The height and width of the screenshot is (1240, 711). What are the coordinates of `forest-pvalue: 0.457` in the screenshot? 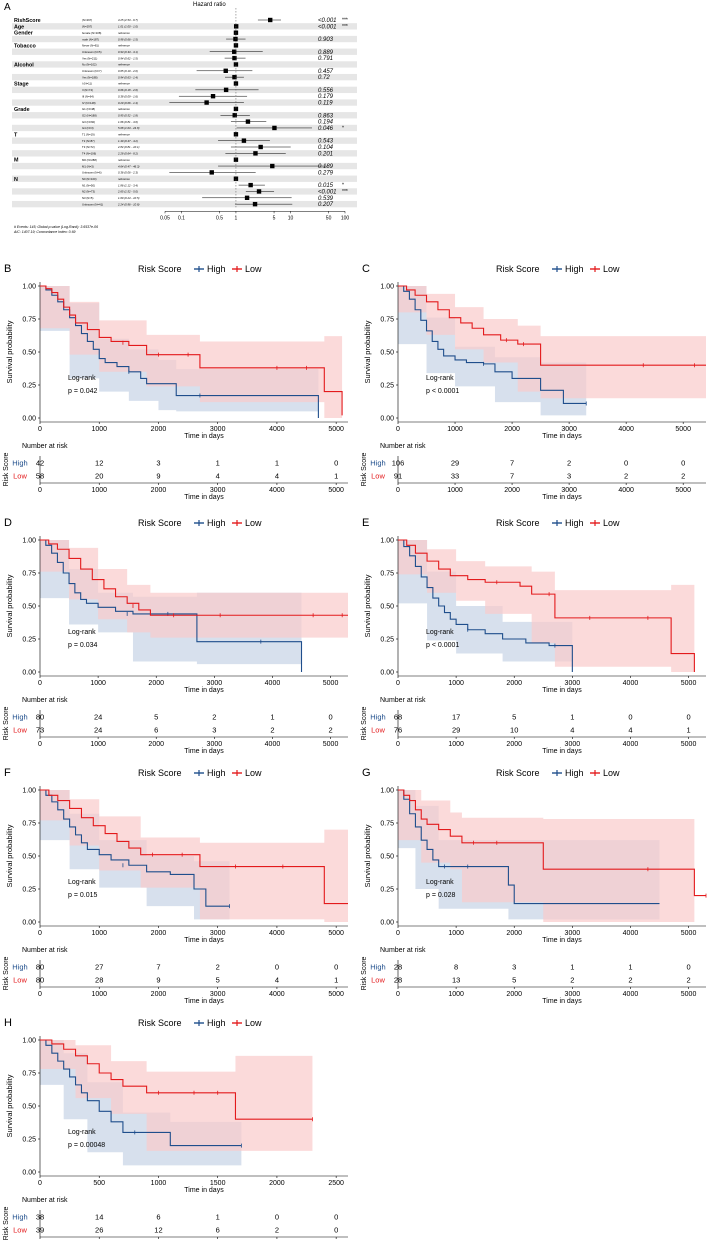 It's located at (326, 72).